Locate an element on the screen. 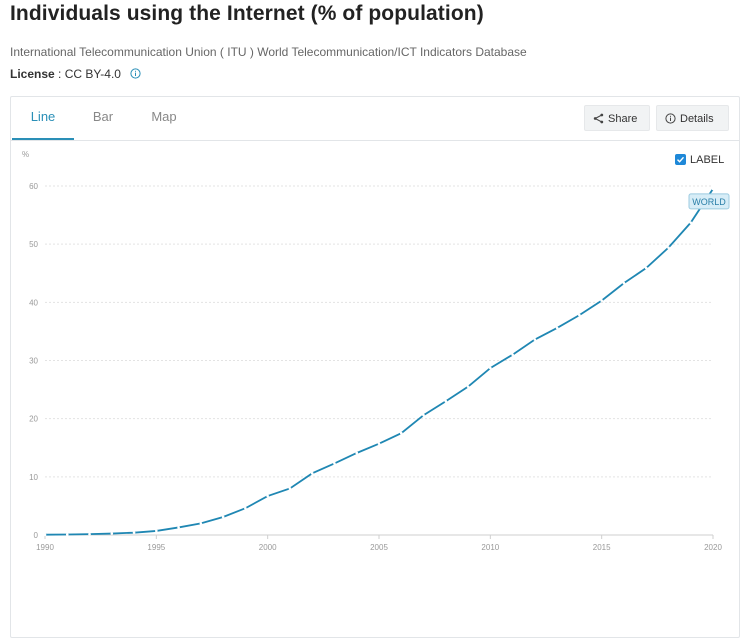  y-axis-unit-label: % is located at coordinates (25, 154).